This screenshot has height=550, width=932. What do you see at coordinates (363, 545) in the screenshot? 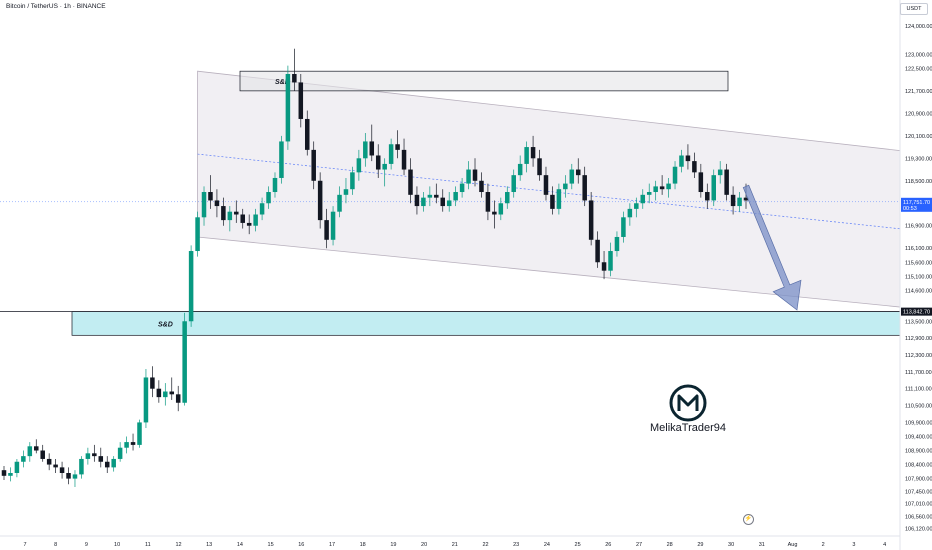
I see `x-tick-label: 18` at bounding box center [363, 545].